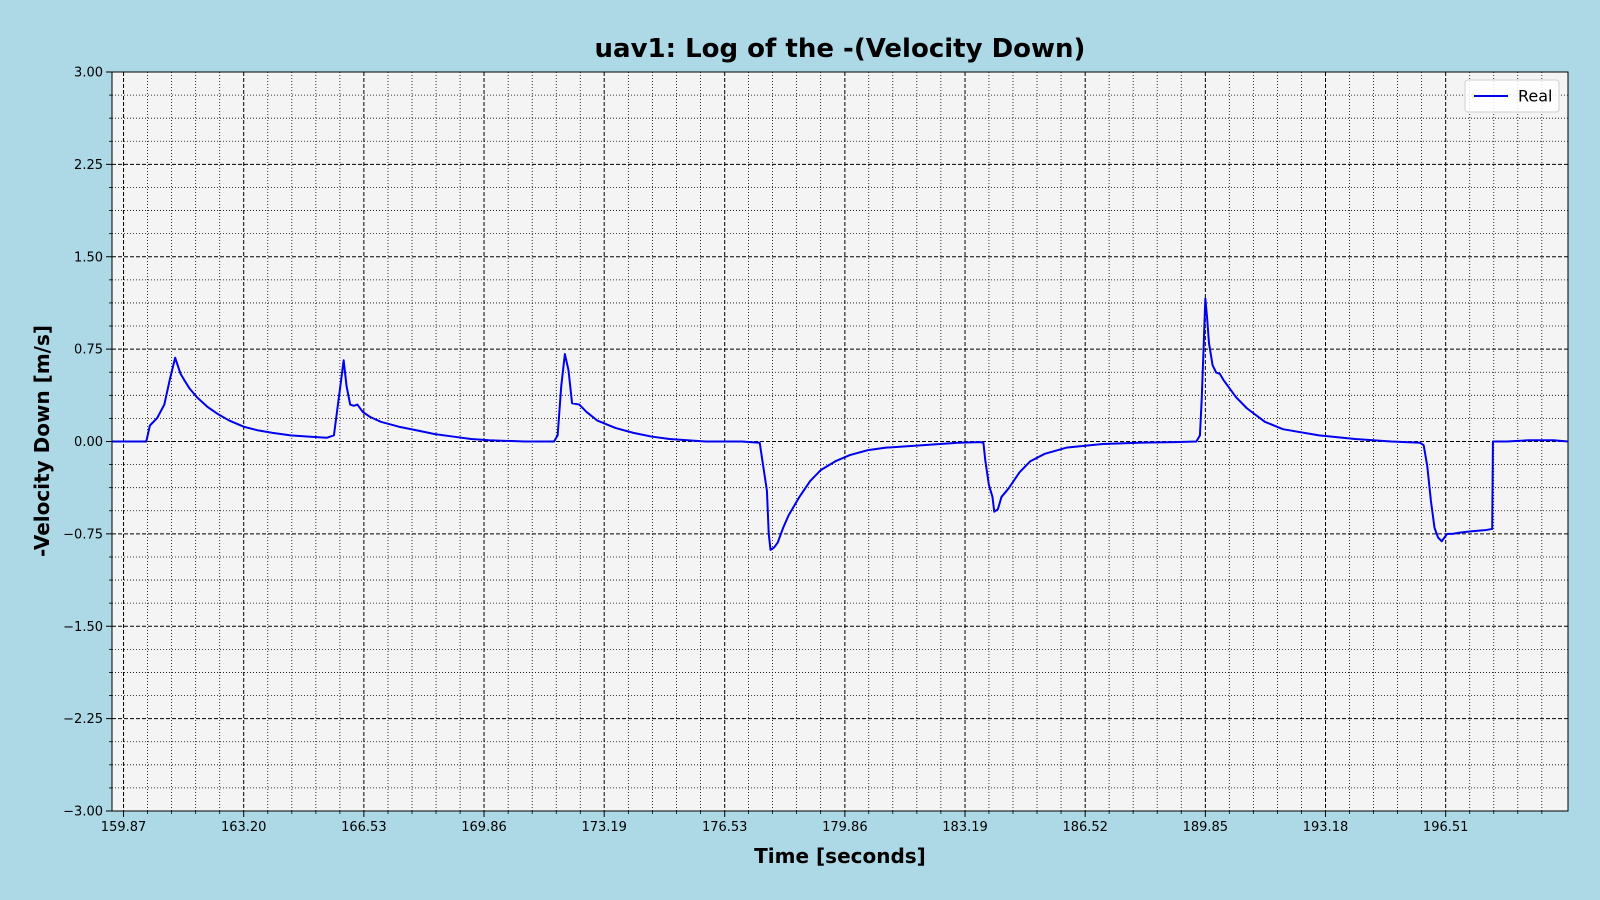 The width and height of the screenshot is (1600, 900). Describe the element at coordinates (1326, 827) in the screenshot. I see `x-tick-label: 193.18` at that location.